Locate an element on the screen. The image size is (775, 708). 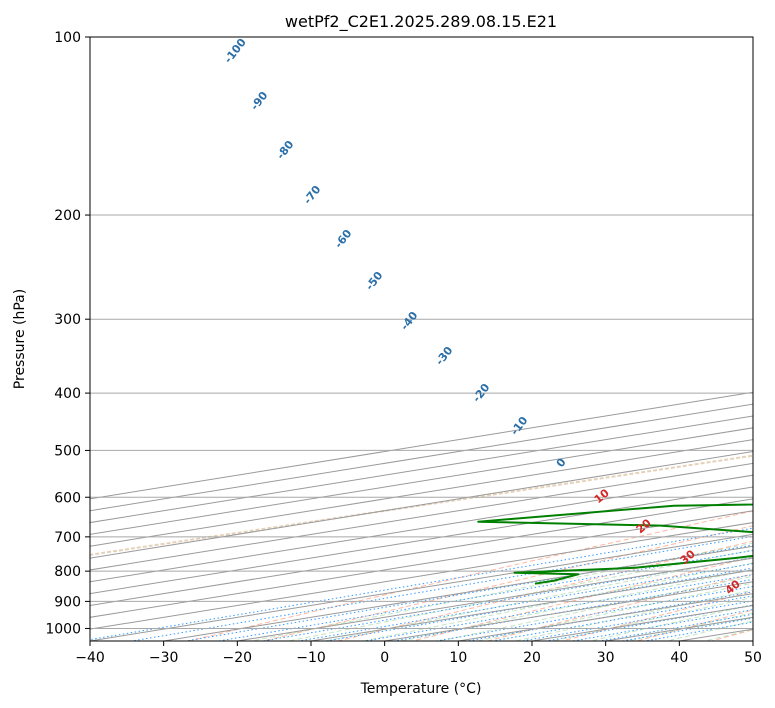
x-tick-label: 30 is located at coordinates (606, 658).